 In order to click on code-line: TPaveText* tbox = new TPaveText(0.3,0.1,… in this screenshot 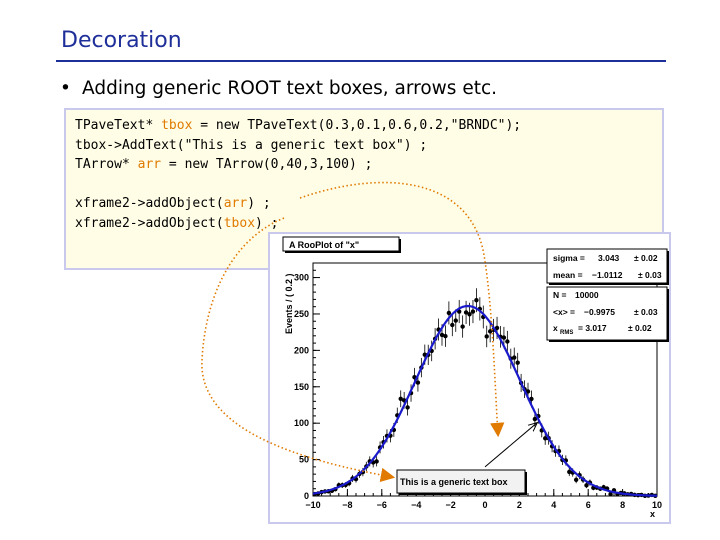, I will do `click(298, 126)`.